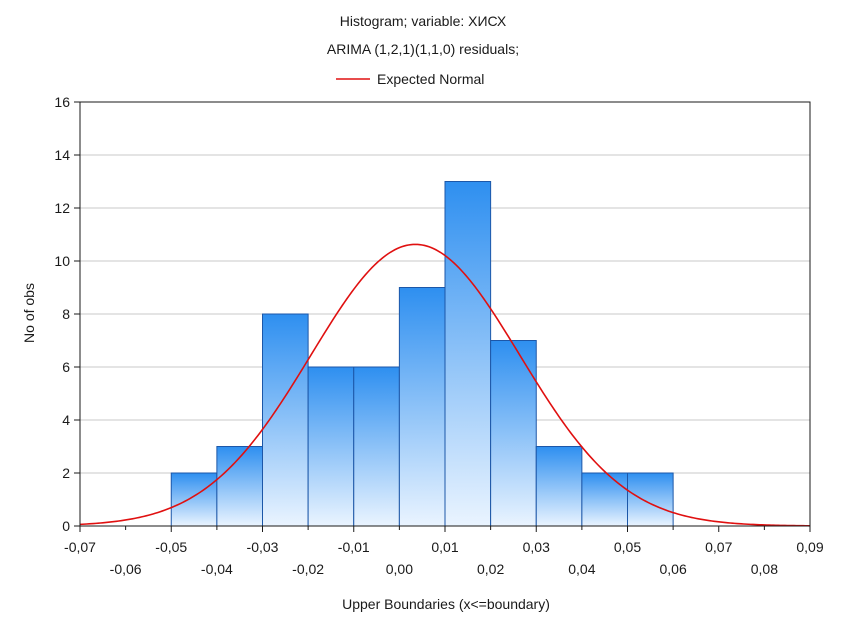  Describe the element at coordinates (764, 569) in the screenshot. I see `x-tick-label: 0,08` at that location.